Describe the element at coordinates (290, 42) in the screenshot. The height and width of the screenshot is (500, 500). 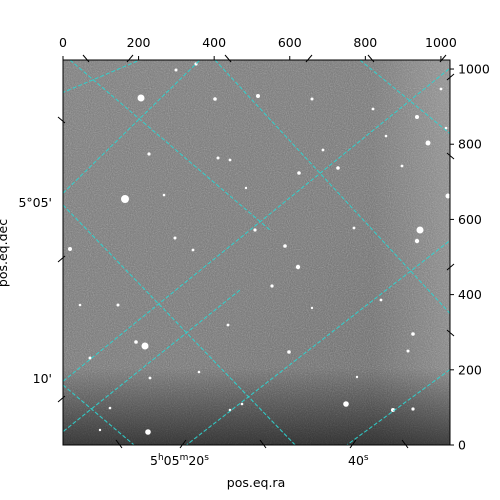
I see `x-tick-label: 600` at that location.